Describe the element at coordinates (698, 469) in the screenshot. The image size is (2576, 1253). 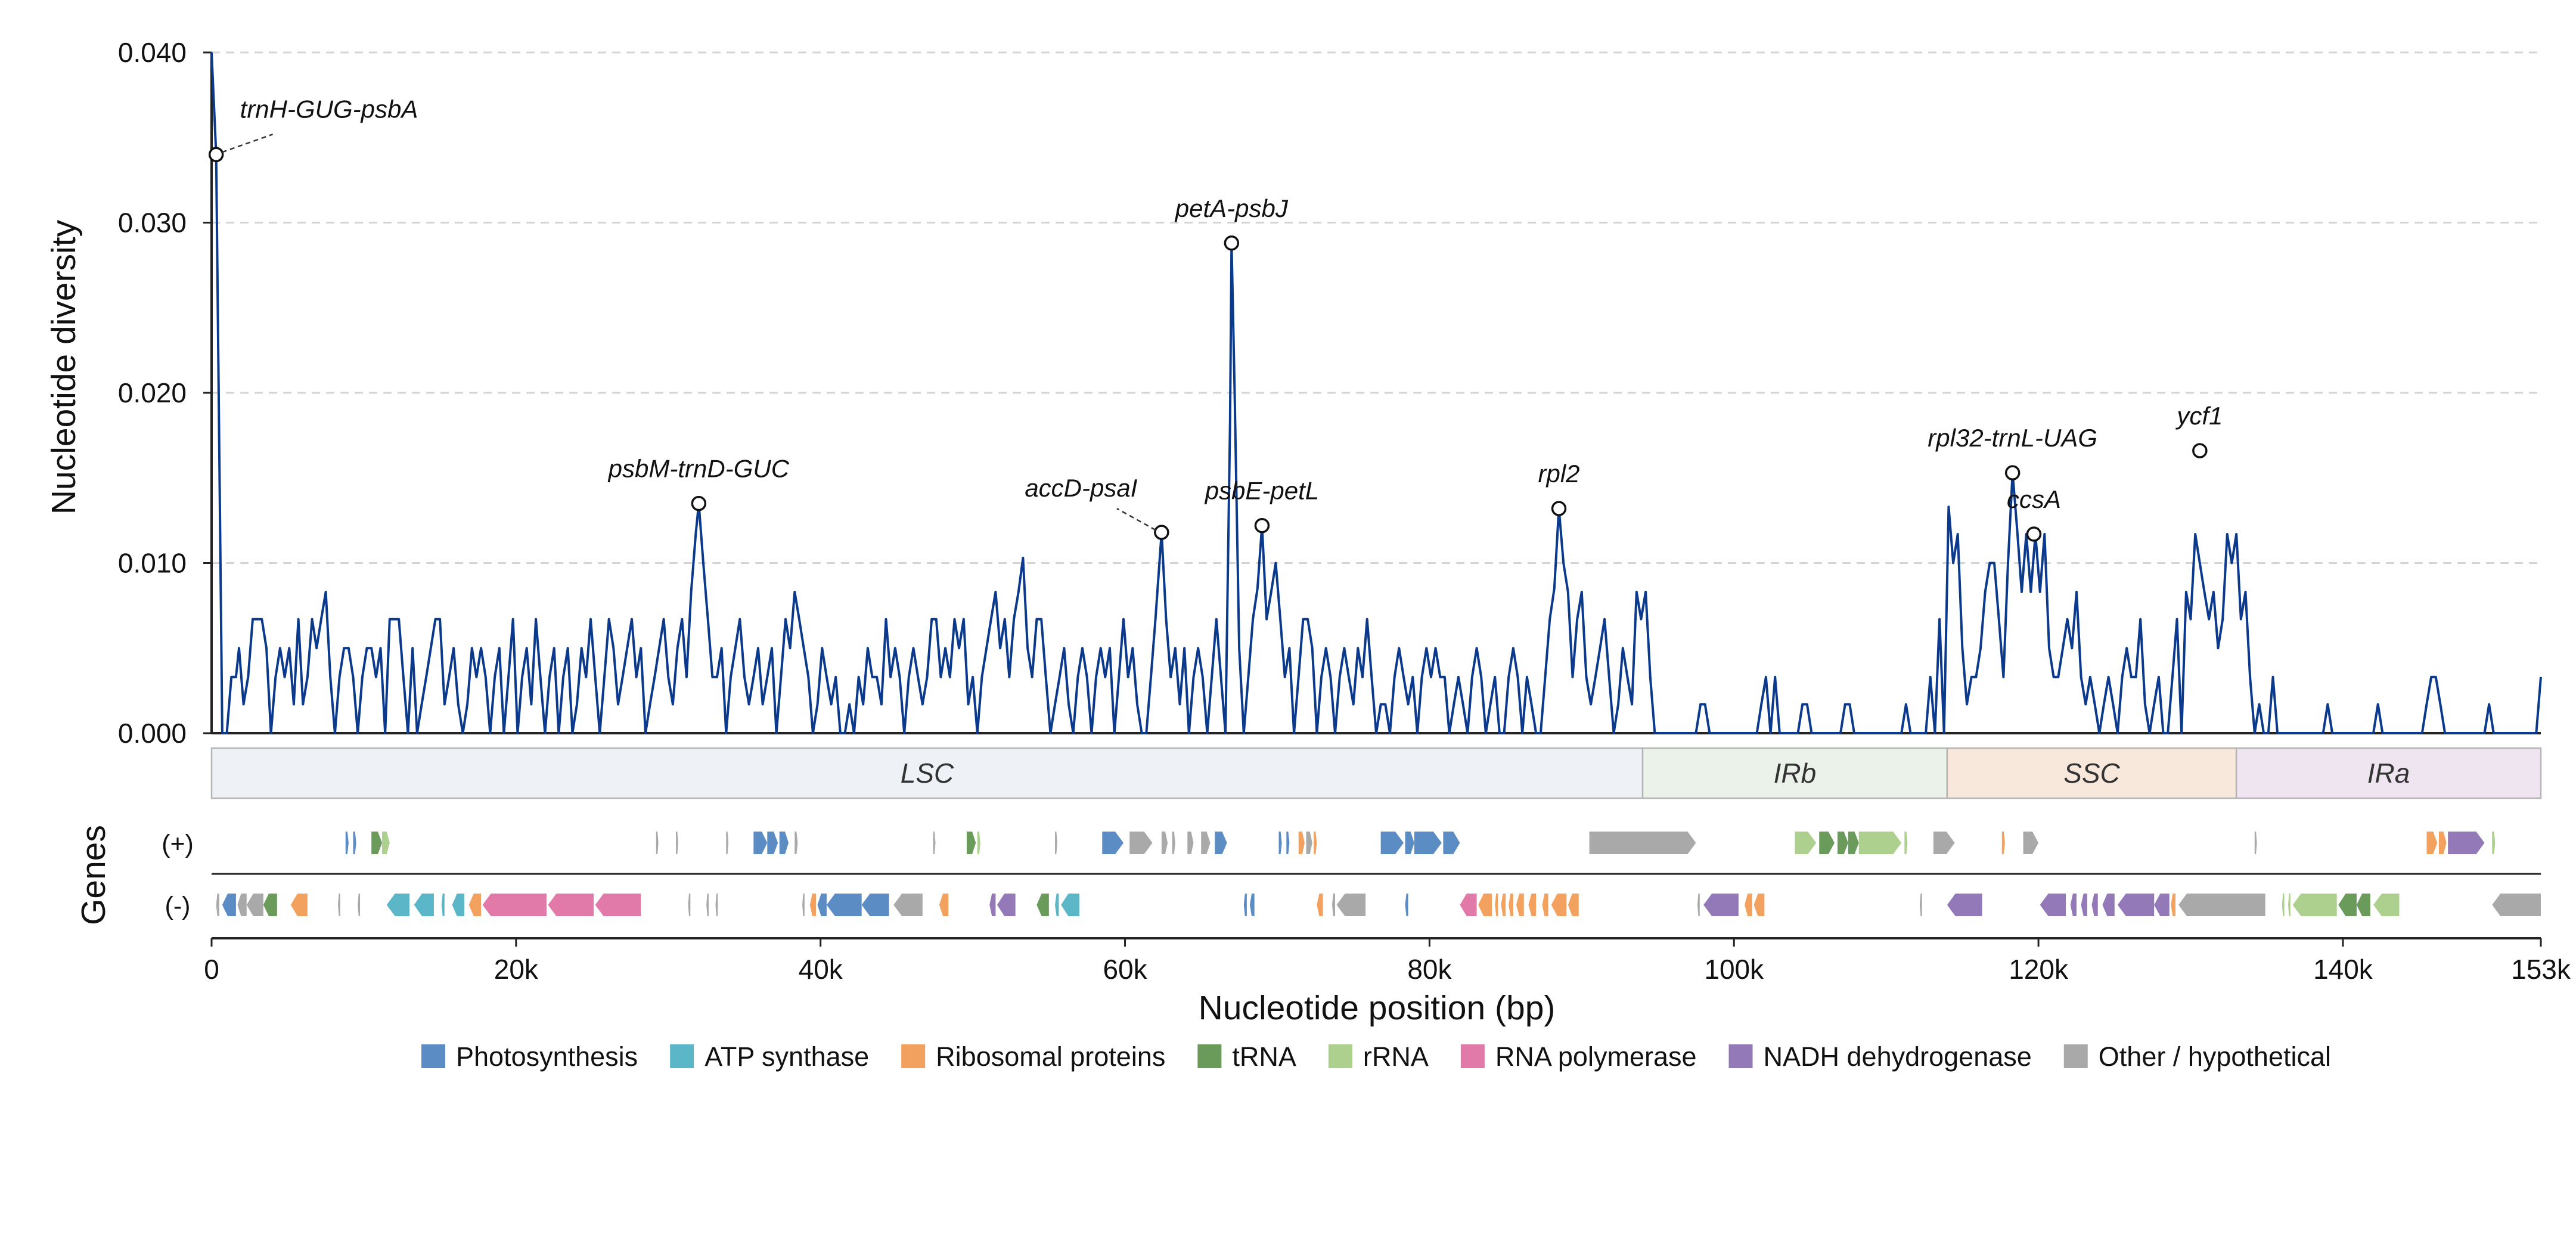
I see `peak-label: psbM-trnD-GUC` at that location.